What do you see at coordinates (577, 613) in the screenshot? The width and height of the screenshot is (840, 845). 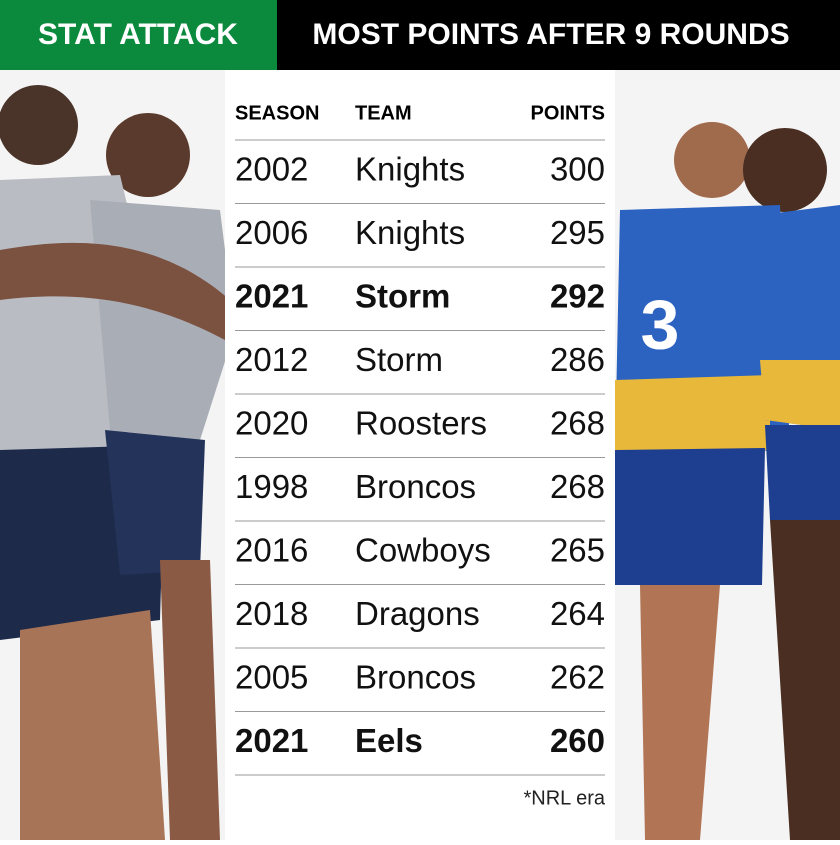 I see `cell: 264` at bounding box center [577, 613].